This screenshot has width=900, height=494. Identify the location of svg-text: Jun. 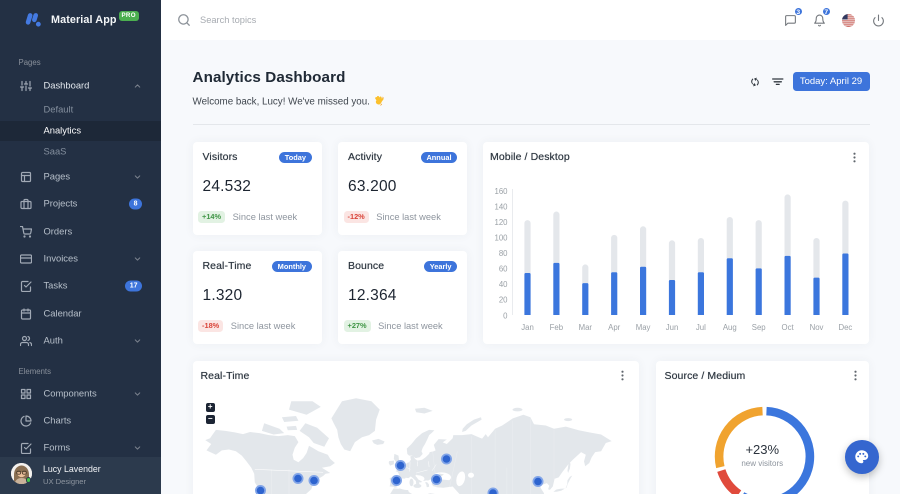
(672, 327).